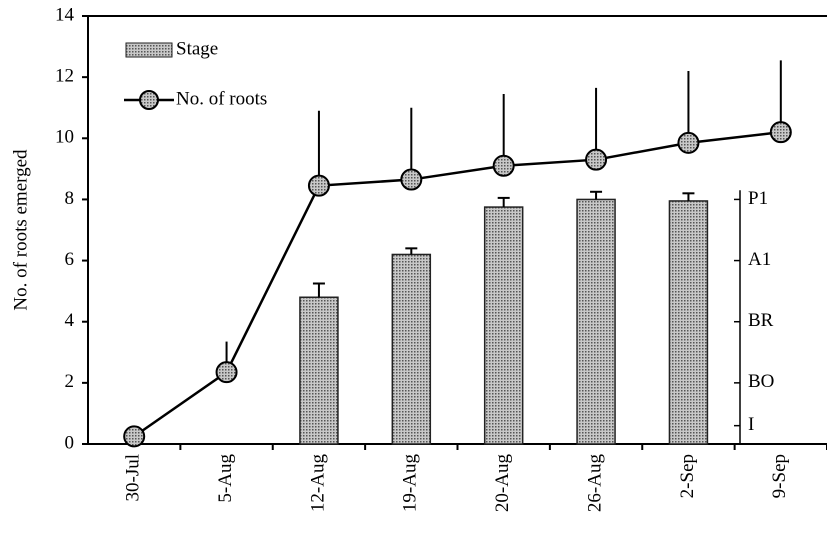 The width and height of the screenshot is (827, 541). I want to click on stage-tick-label: I, so click(751, 424).